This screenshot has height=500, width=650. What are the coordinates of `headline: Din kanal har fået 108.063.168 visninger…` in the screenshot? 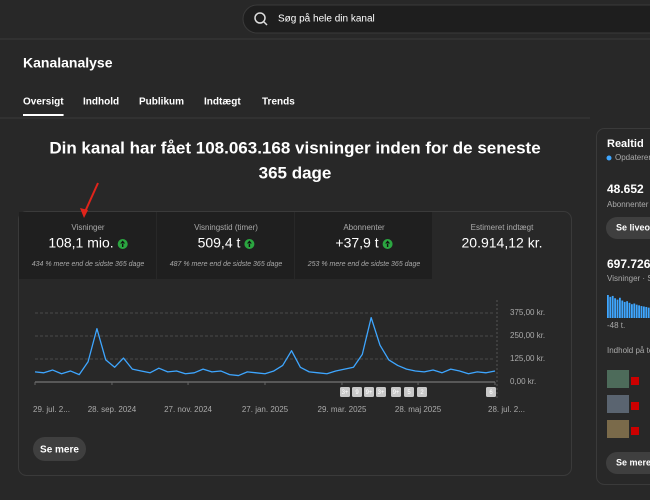 It's located at (294, 147).